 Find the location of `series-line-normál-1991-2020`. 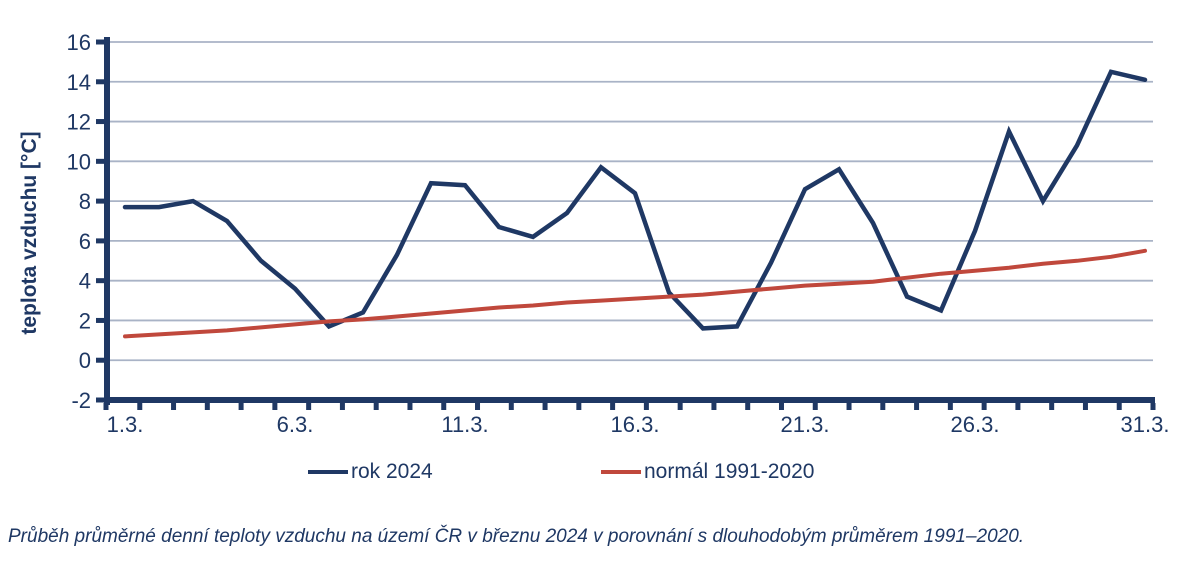

series-line-normál-1991-2020 is located at coordinates (635, 293).